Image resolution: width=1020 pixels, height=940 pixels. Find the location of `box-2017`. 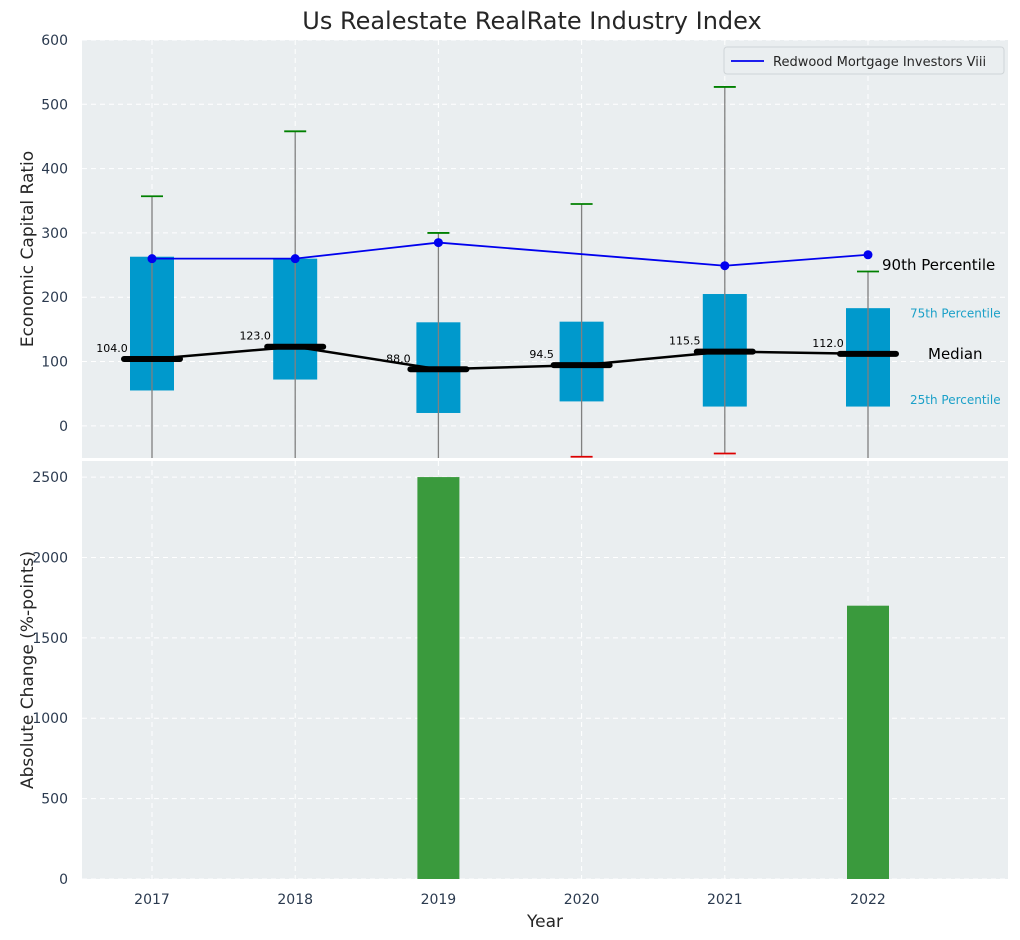

box-2017 is located at coordinates (152, 326).